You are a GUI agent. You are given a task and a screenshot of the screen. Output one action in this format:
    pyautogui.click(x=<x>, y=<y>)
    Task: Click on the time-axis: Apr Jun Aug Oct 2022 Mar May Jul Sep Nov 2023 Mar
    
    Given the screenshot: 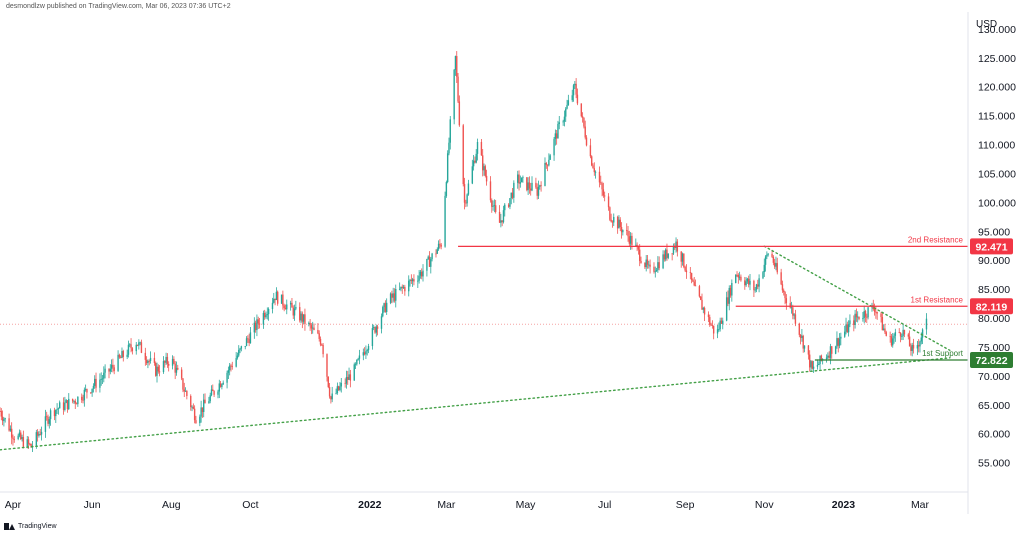 What is the action you would take?
    pyautogui.click(x=467, y=505)
    